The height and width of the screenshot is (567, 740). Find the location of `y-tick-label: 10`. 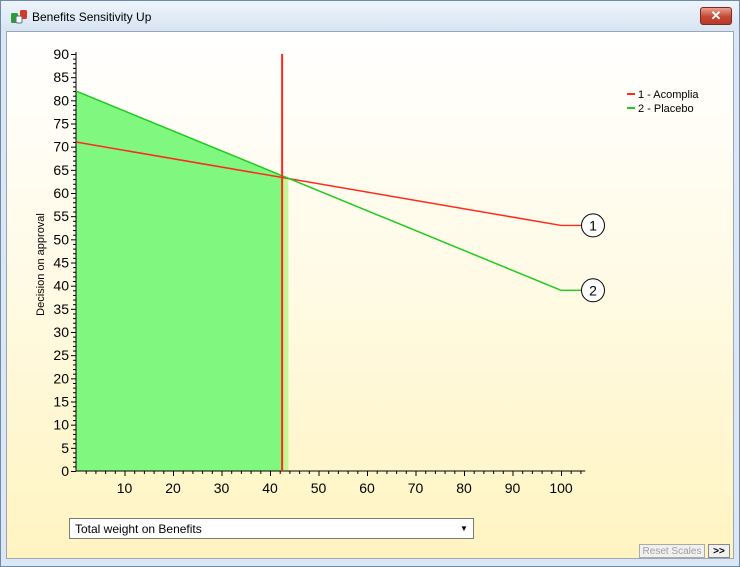

y-tick-label: 10 is located at coordinates (61, 425).